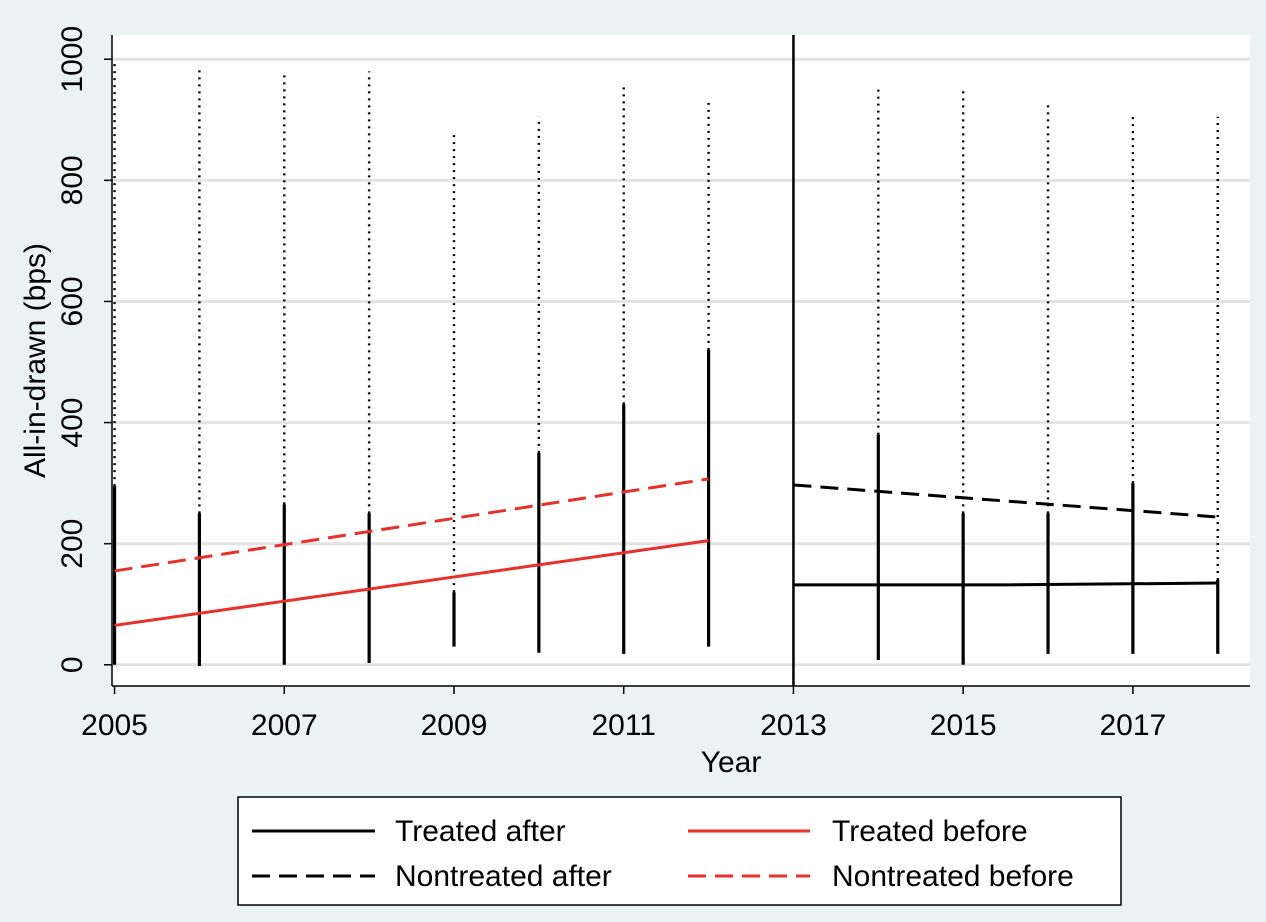 Image resolution: width=1266 pixels, height=922 pixels. What do you see at coordinates (72, 423) in the screenshot?
I see `y-tick-label: 400` at bounding box center [72, 423].